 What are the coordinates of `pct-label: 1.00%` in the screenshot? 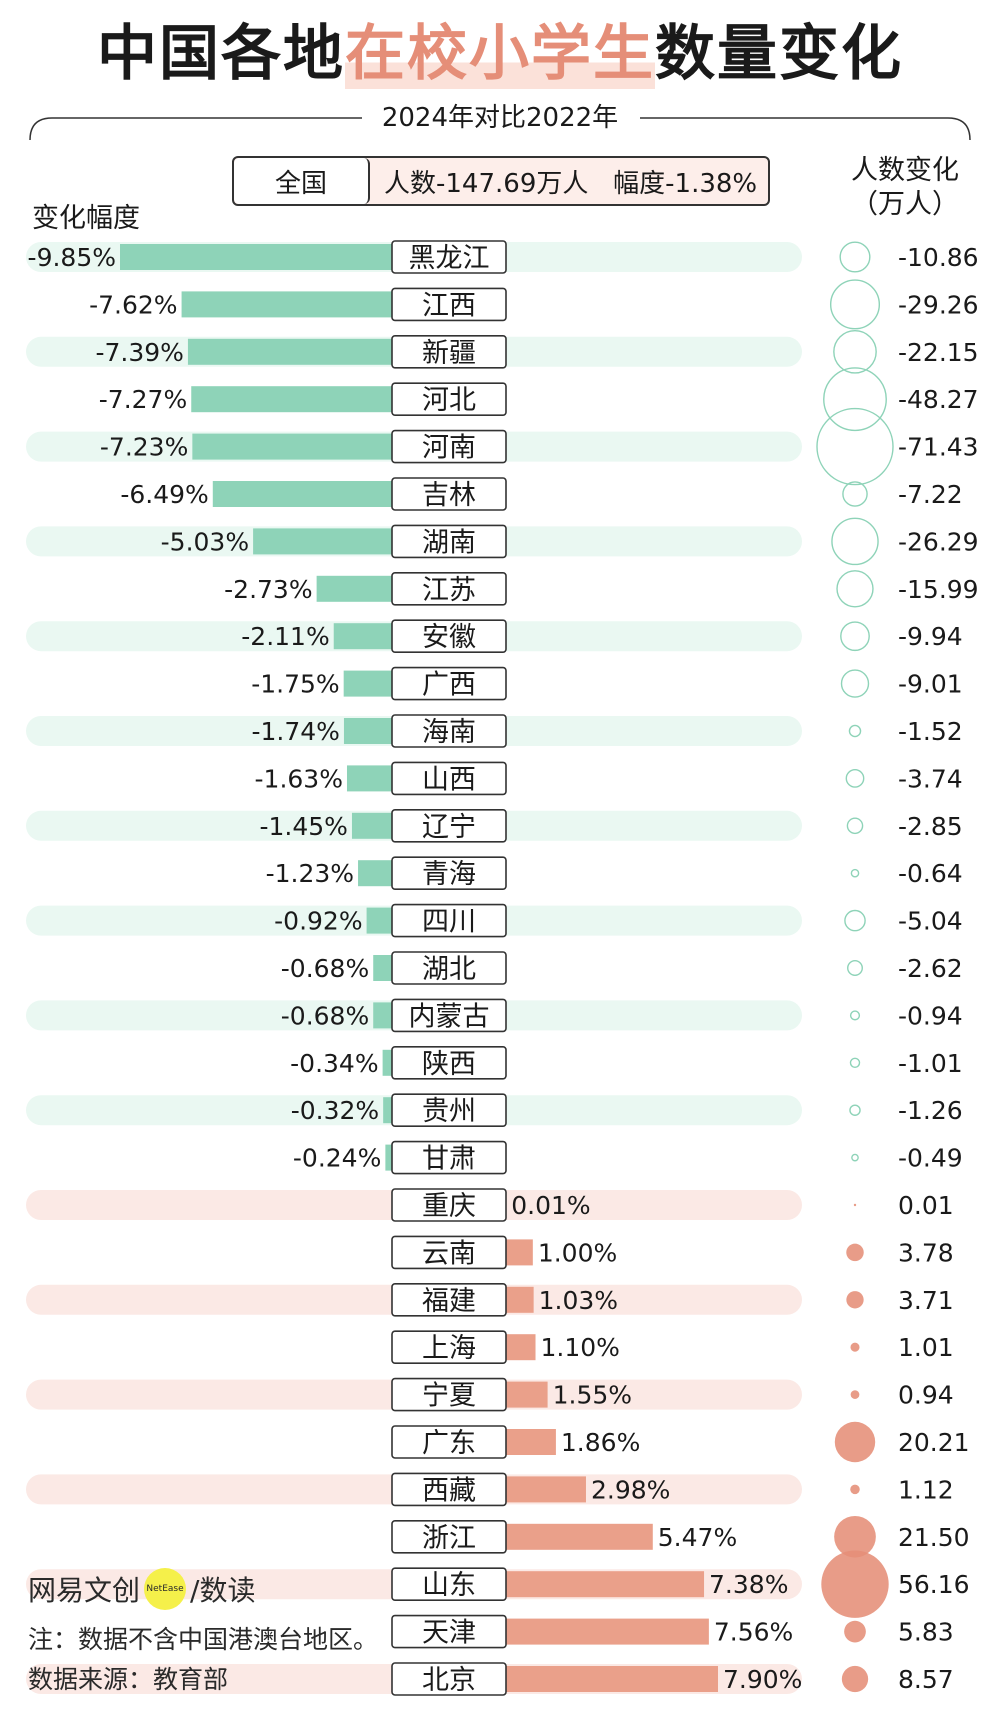 It's located at (577, 1252).